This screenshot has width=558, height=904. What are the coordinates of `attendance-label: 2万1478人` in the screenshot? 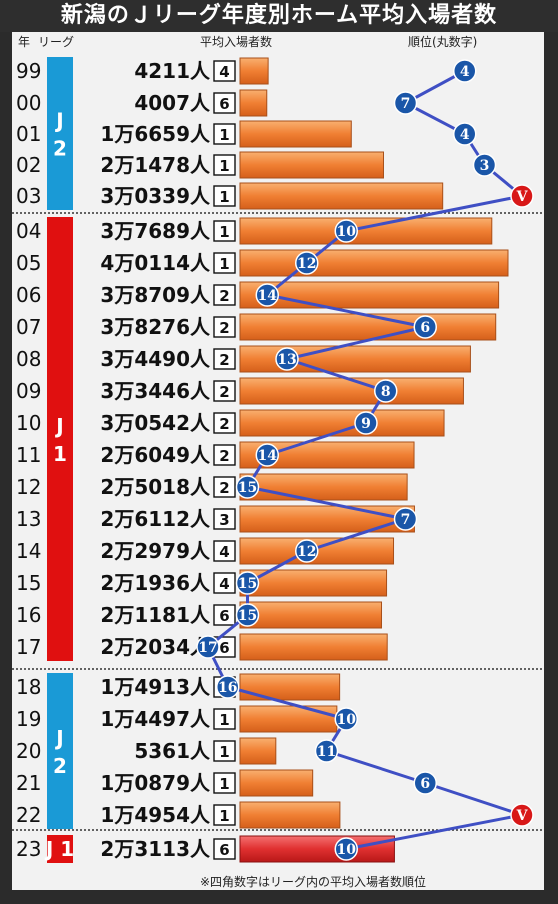 It's located at (155, 165).